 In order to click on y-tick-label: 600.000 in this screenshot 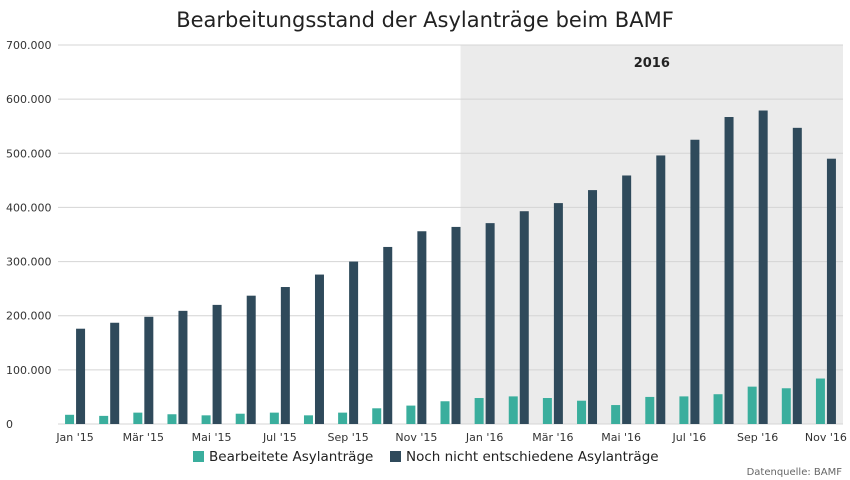, I will do `click(29, 99)`.